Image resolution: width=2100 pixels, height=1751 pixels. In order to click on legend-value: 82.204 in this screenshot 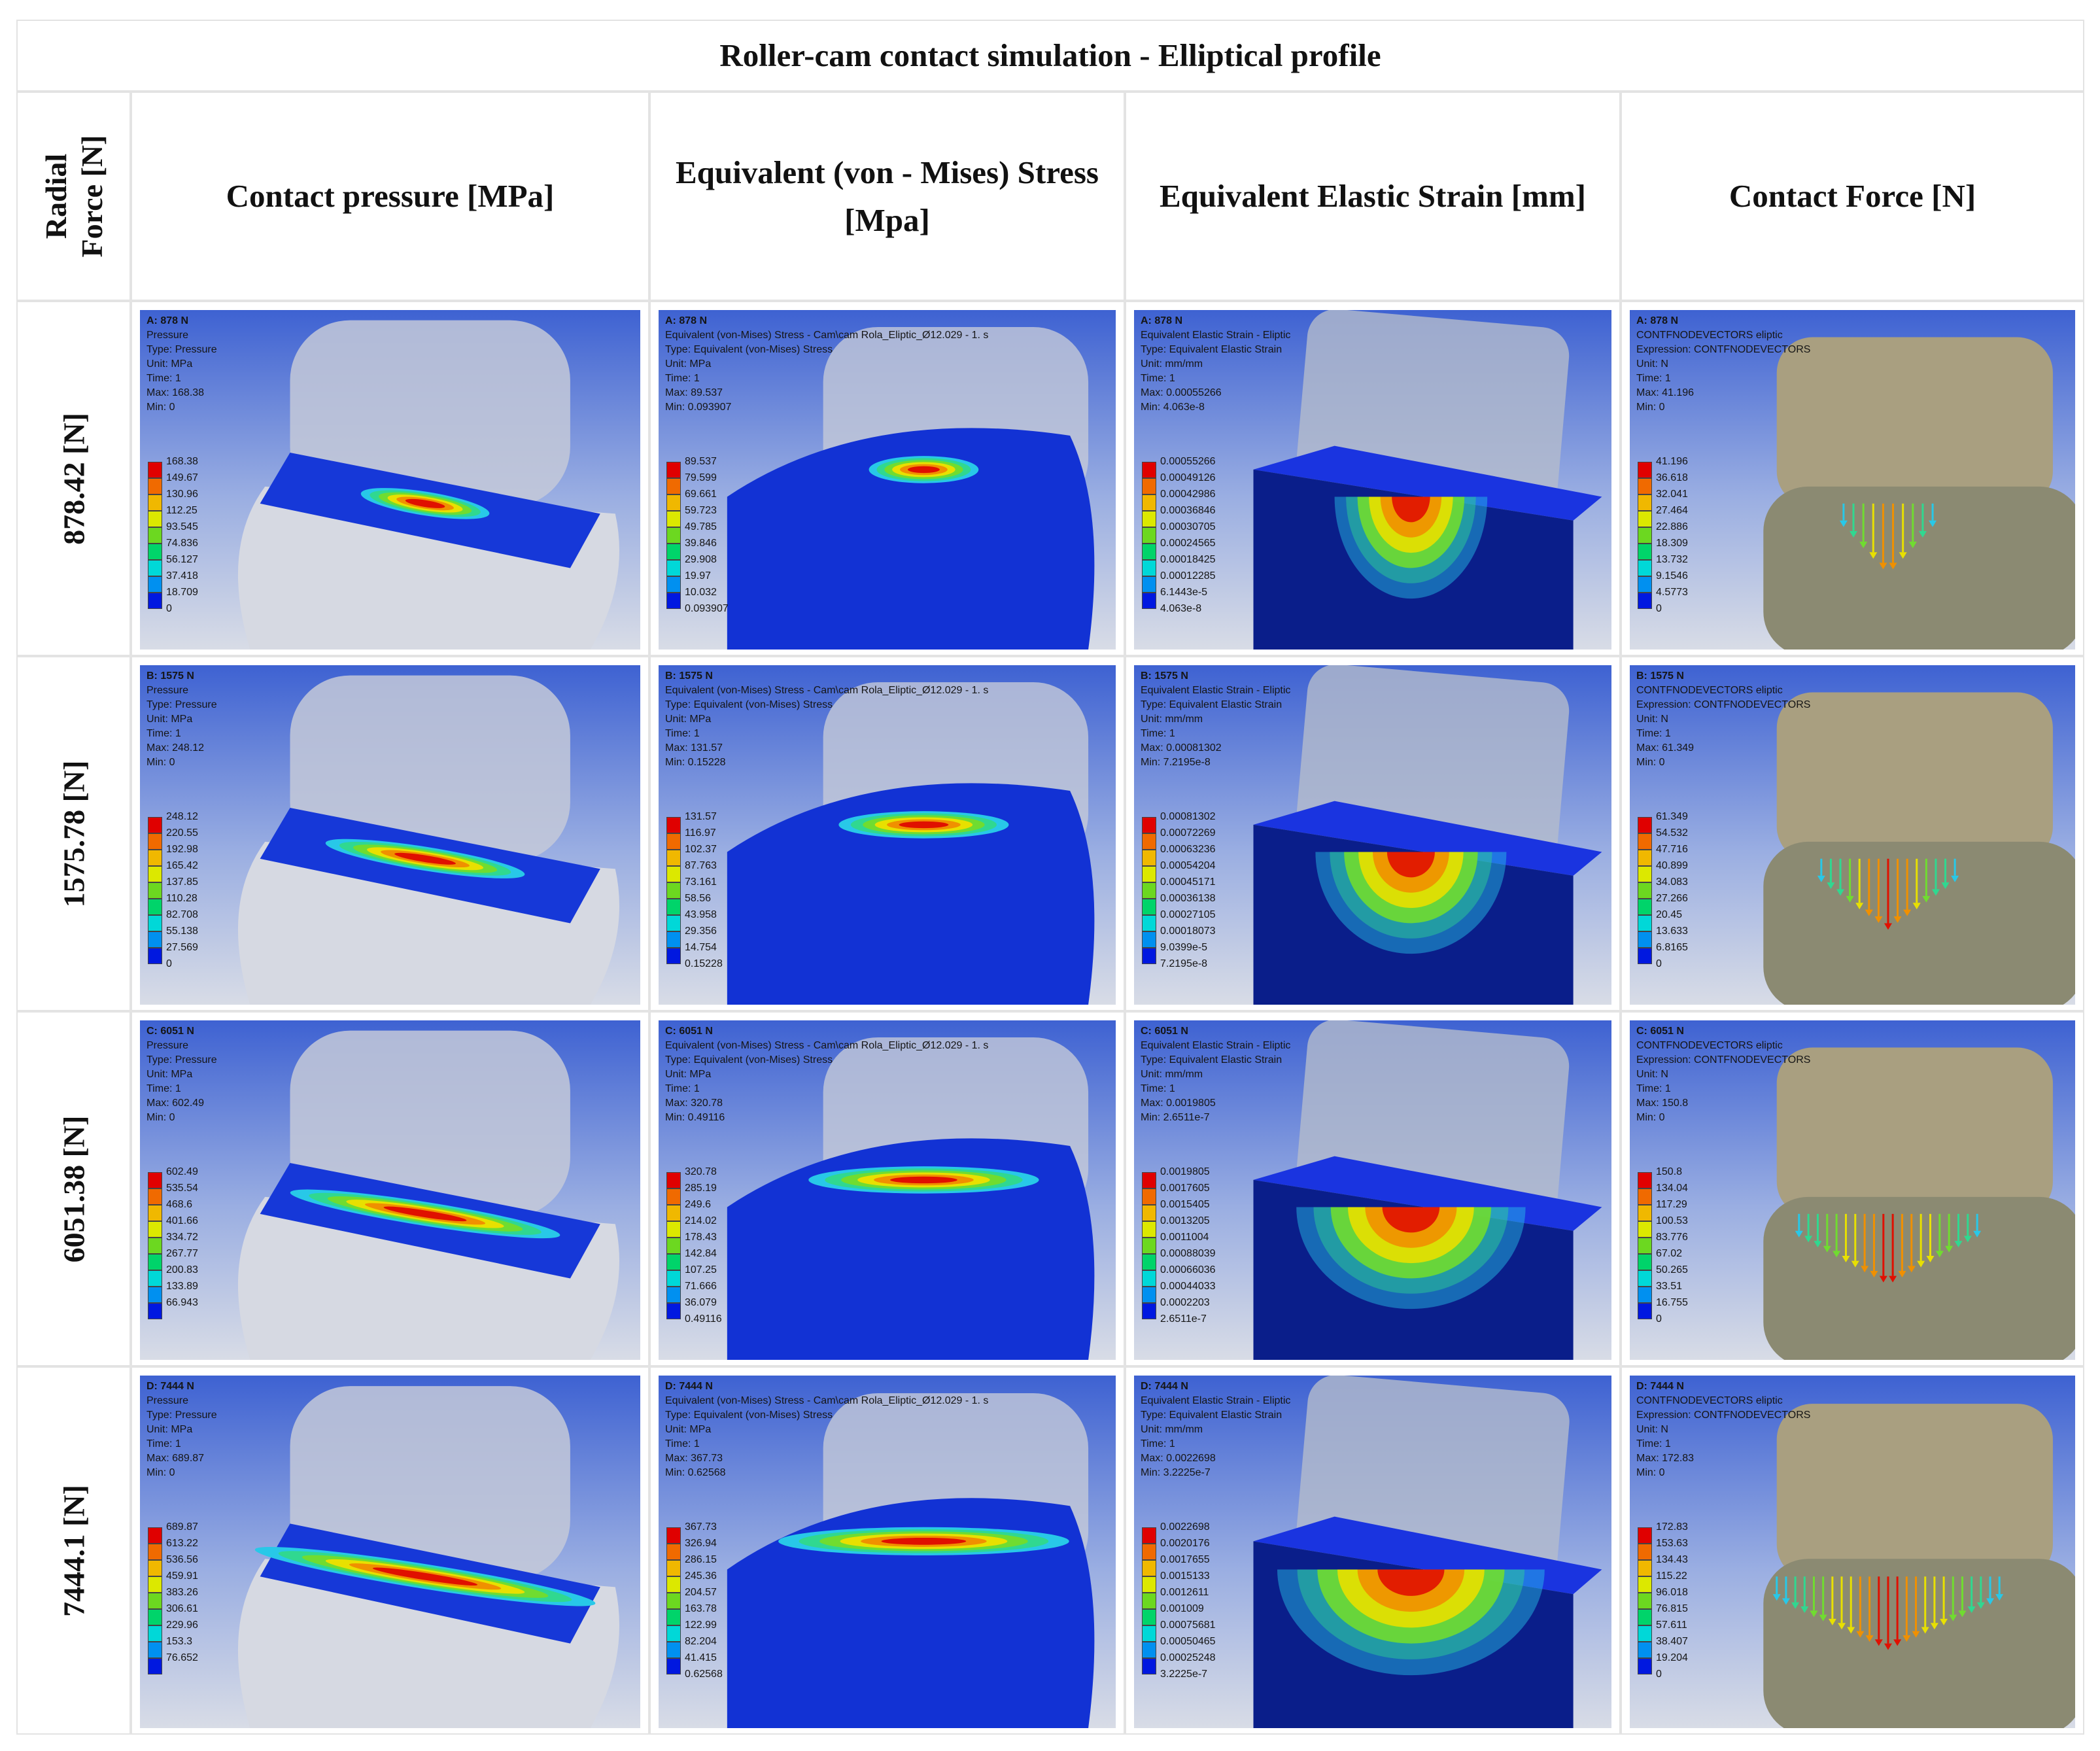, I will do `click(701, 1642)`.